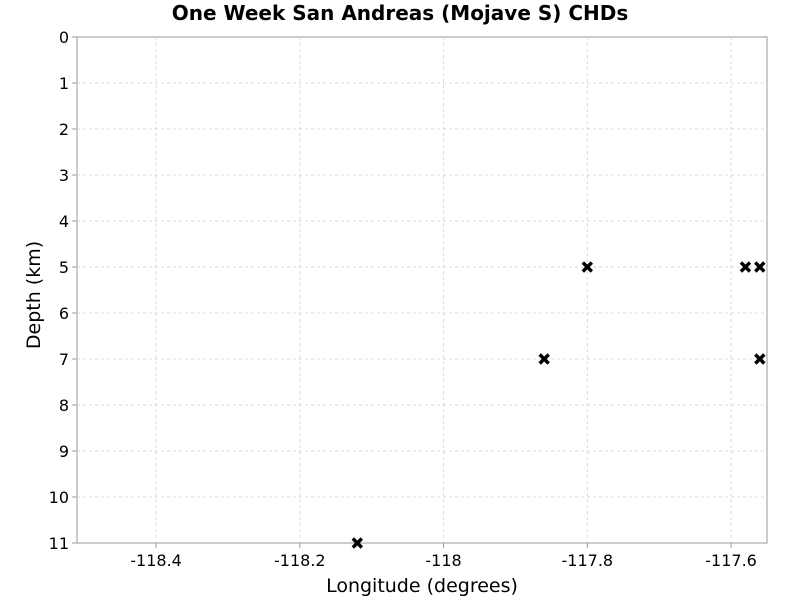 This screenshot has width=800, height=600. Describe the element at coordinates (422, 586) in the screenshot. I see `x-axis-label: Longitude (degrees)` at that location.